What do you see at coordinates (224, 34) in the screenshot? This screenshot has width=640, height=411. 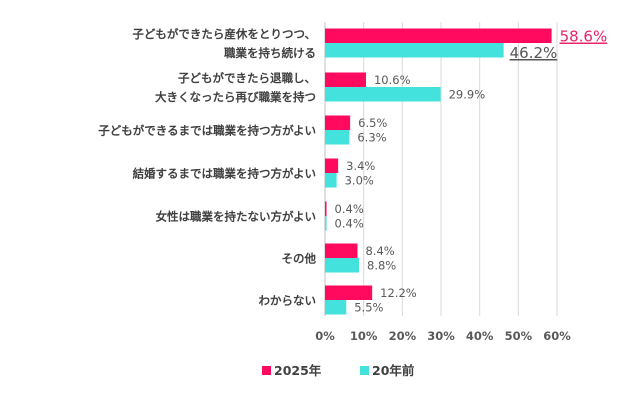 I see `category-label: 子どもができたら産休をとりつつ、` at bounding box center [224, 34].